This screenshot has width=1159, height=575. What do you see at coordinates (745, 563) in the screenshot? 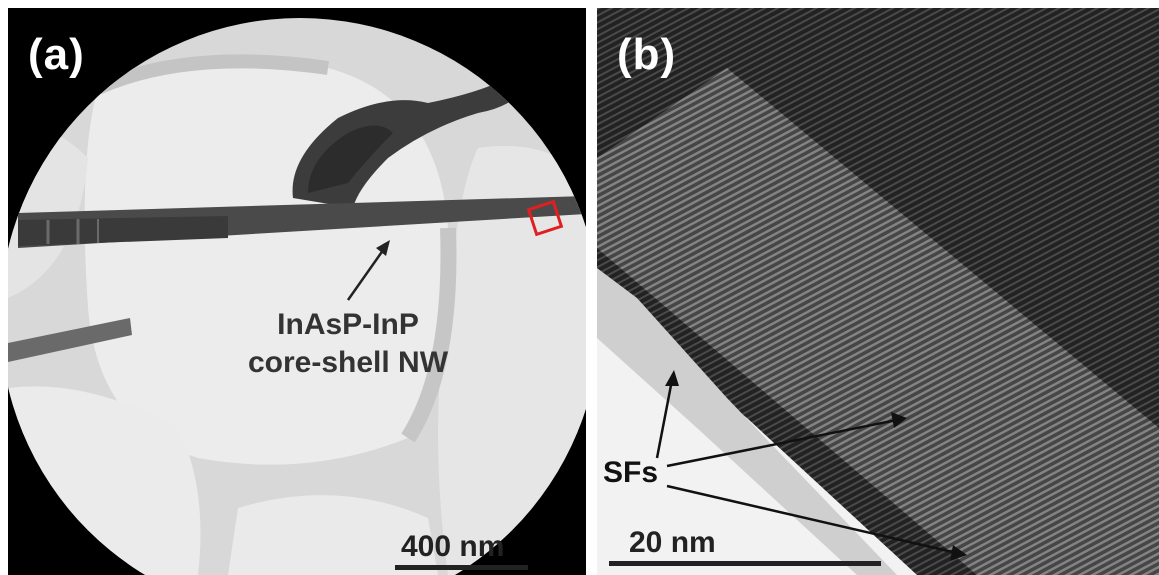
I see `scale-bar-b` at bounding box center [745, 563].